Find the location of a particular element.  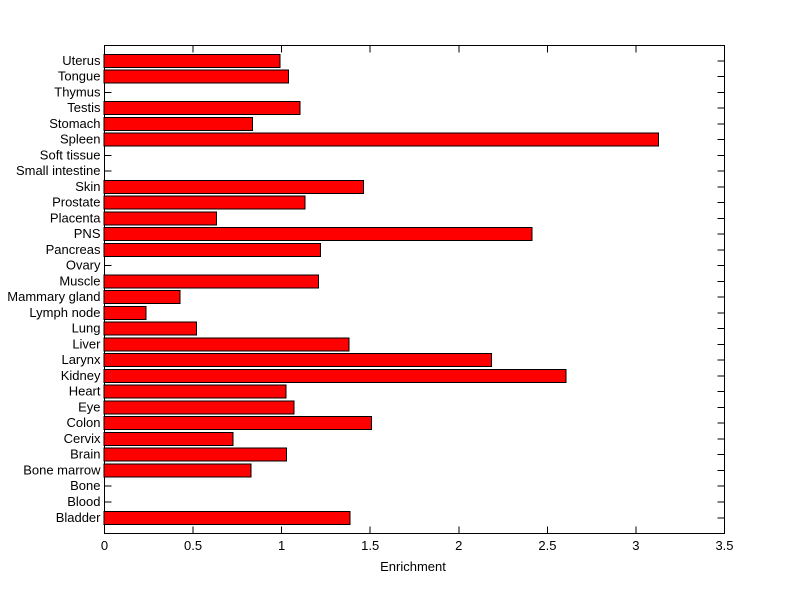

svg-text: Ovary is located at coordinates (83, 265).